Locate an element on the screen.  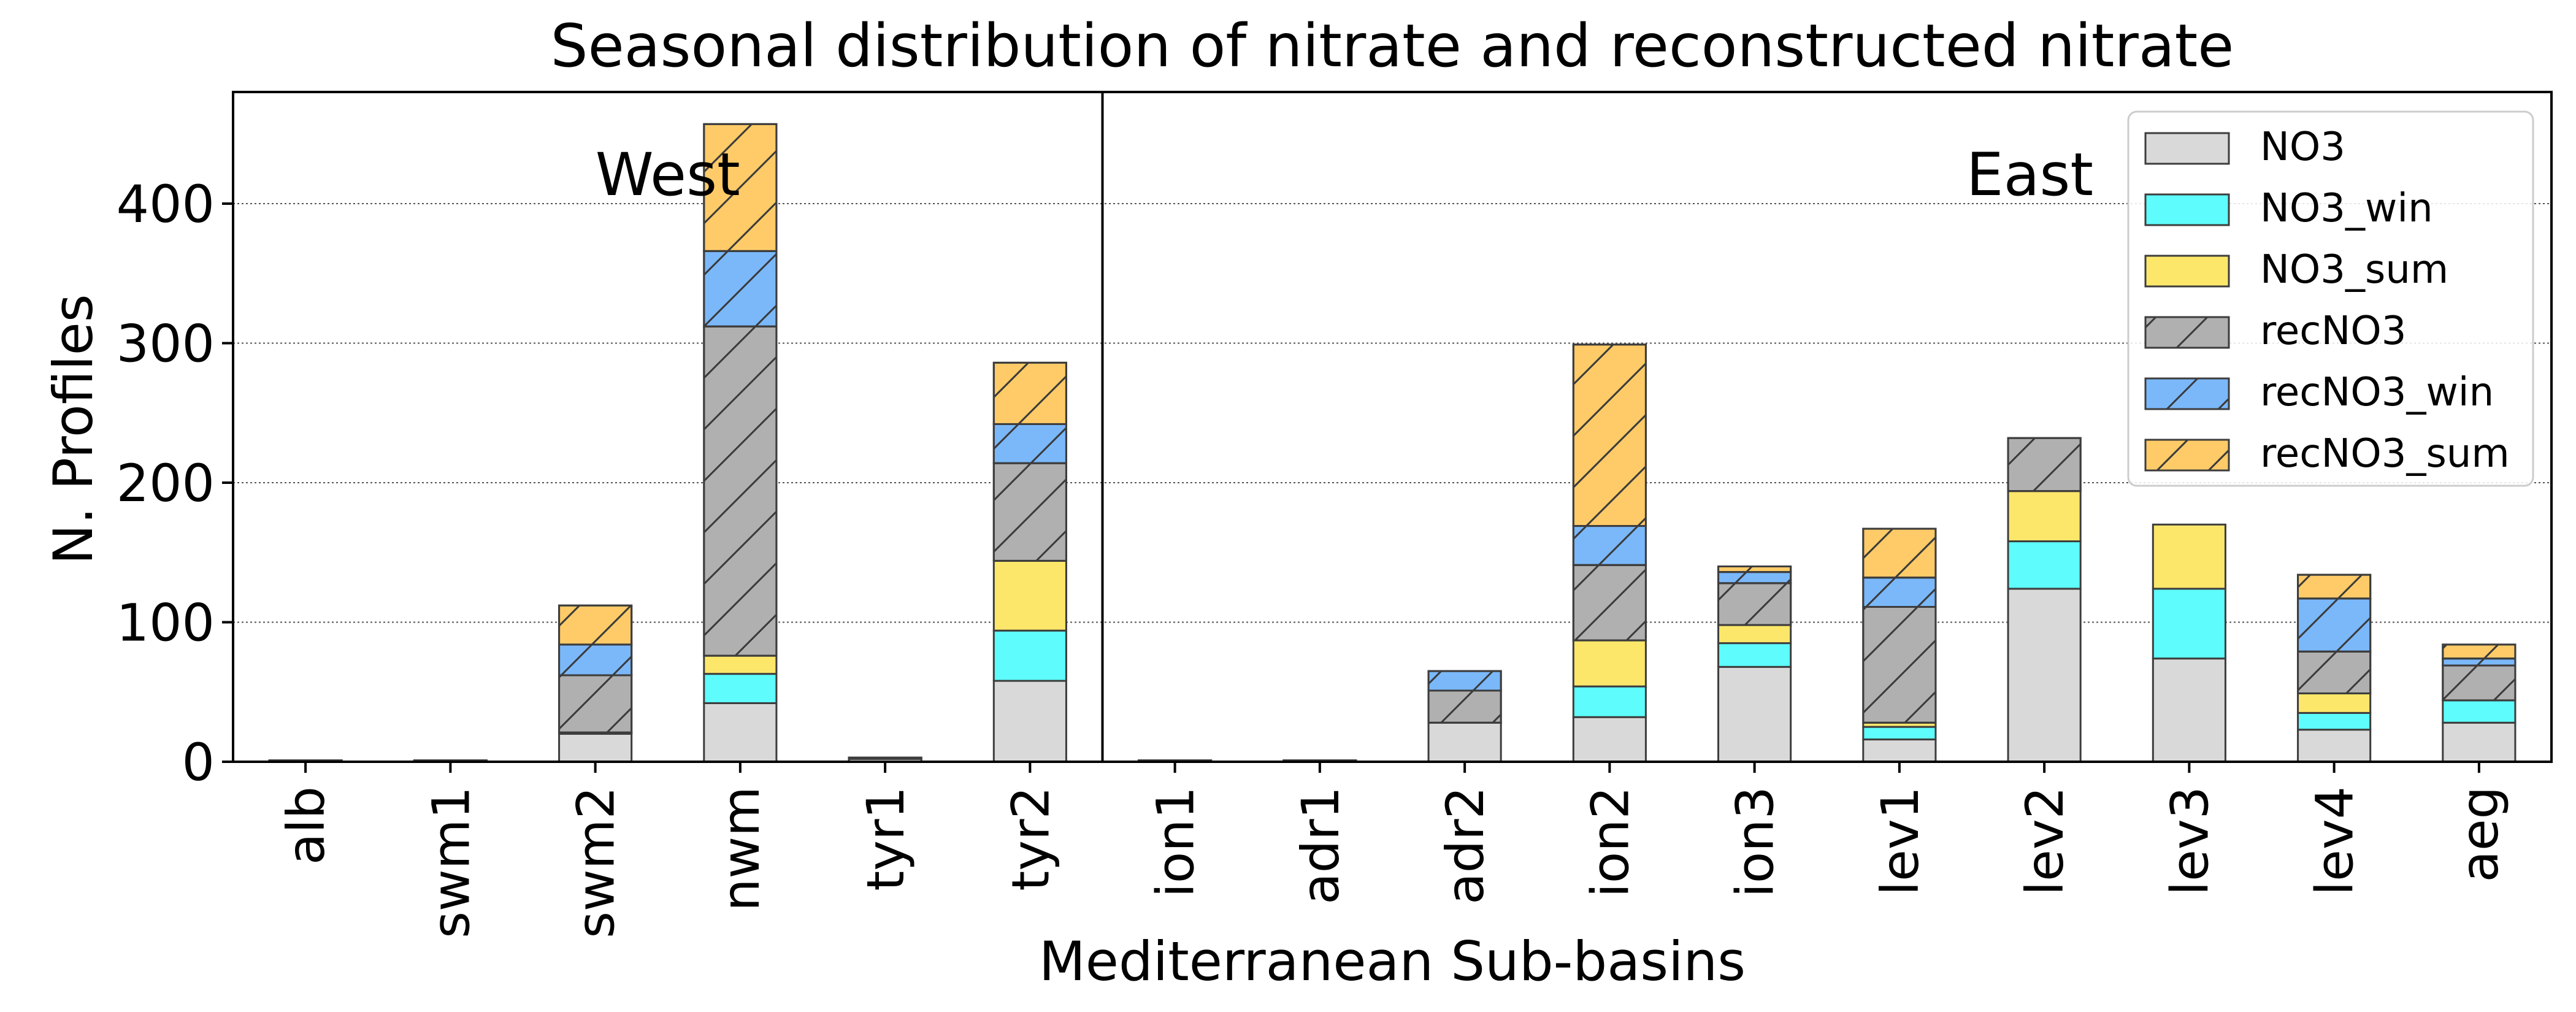
y-tick-label: 200 is located at coordinates (166, 483).